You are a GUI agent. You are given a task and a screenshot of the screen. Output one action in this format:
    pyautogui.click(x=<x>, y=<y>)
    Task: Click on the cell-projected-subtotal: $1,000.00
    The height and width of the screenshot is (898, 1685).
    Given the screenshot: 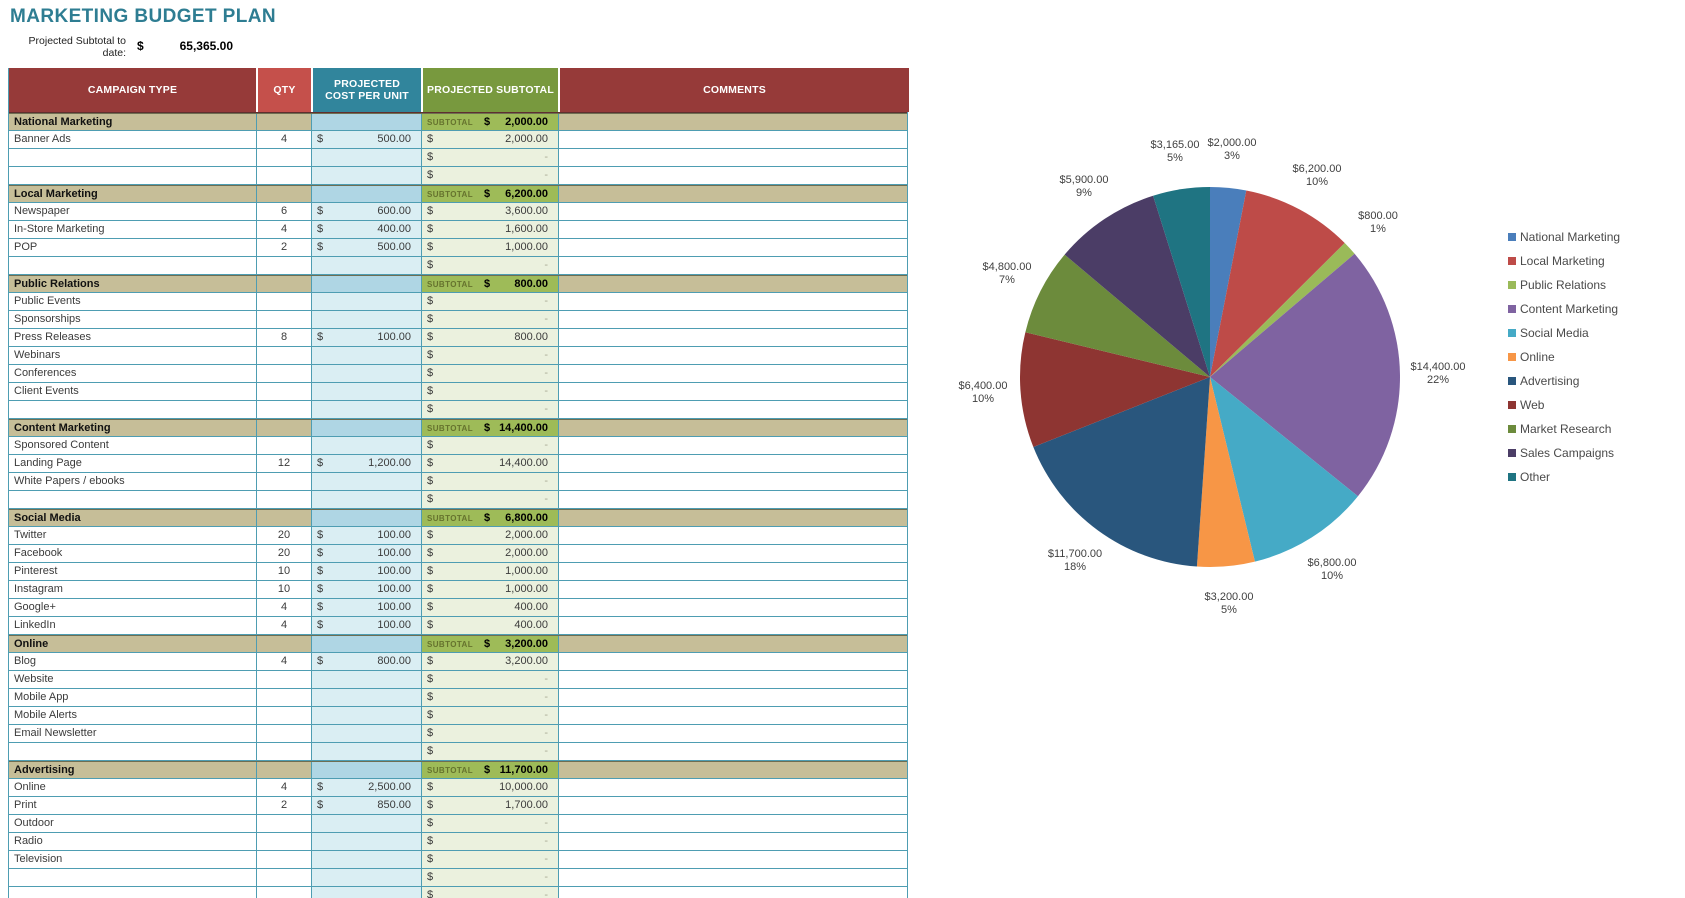 What is the action you would take?
    pyautogui.click(x=489, y=247)
    